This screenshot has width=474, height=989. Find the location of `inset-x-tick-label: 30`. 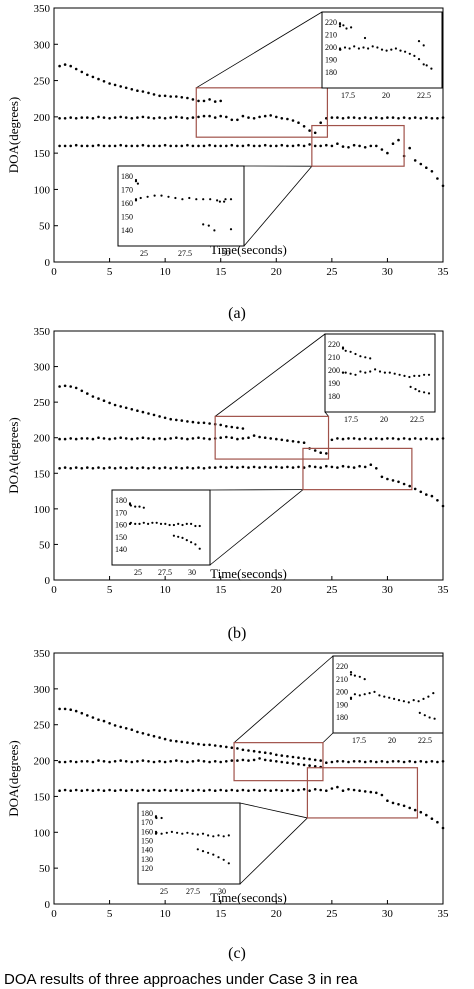

inset-x-tick-label: 30 is located at coordinates (226, 253).